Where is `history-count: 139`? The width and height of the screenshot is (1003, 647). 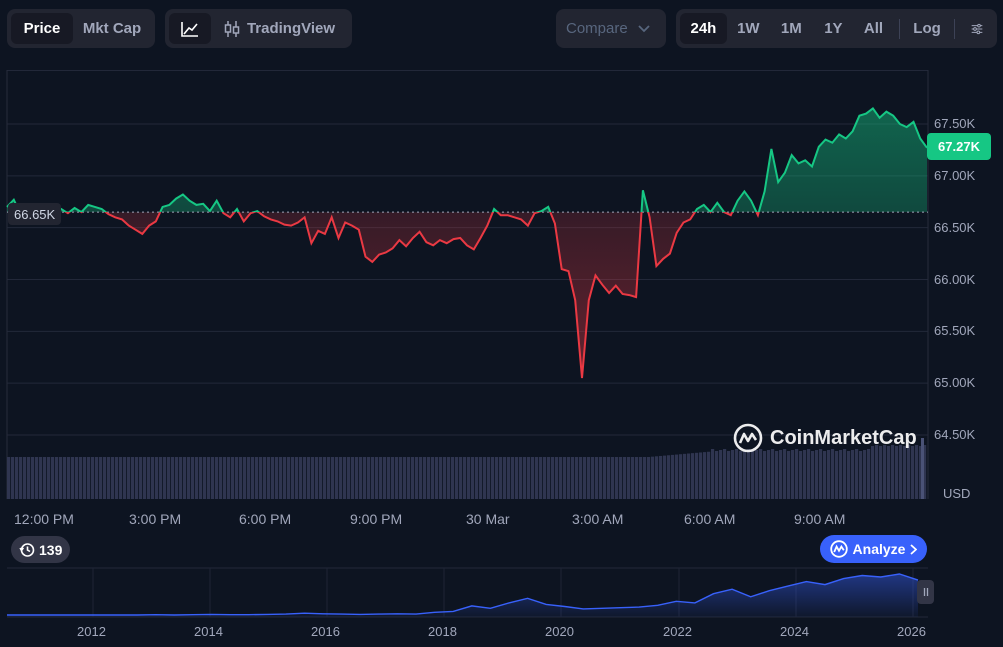 history-count: 139 is located at coordinates (51, 549).